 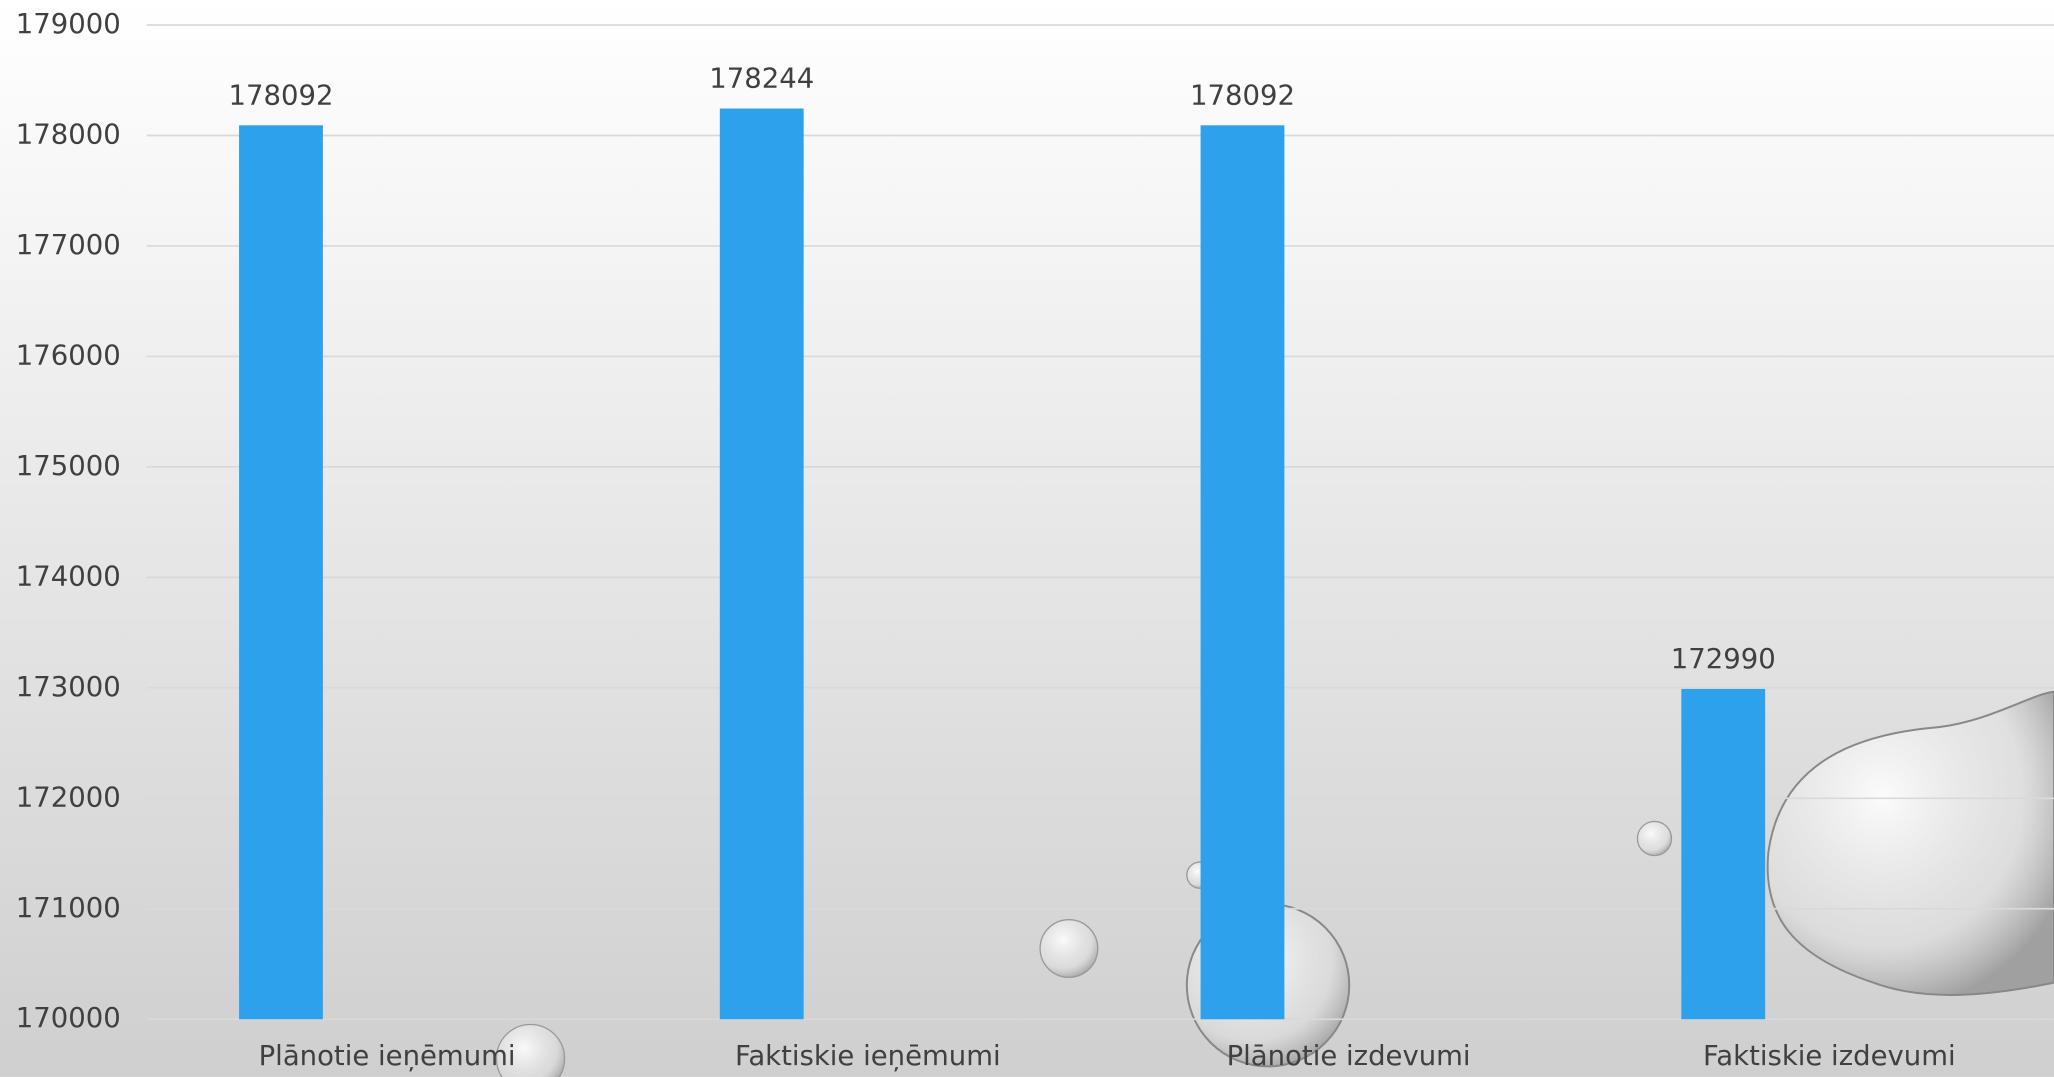 What do you see at coordinates (761, 79) in the screenshot?
I see `data-label: 178244` at bounding box center [761, 79].